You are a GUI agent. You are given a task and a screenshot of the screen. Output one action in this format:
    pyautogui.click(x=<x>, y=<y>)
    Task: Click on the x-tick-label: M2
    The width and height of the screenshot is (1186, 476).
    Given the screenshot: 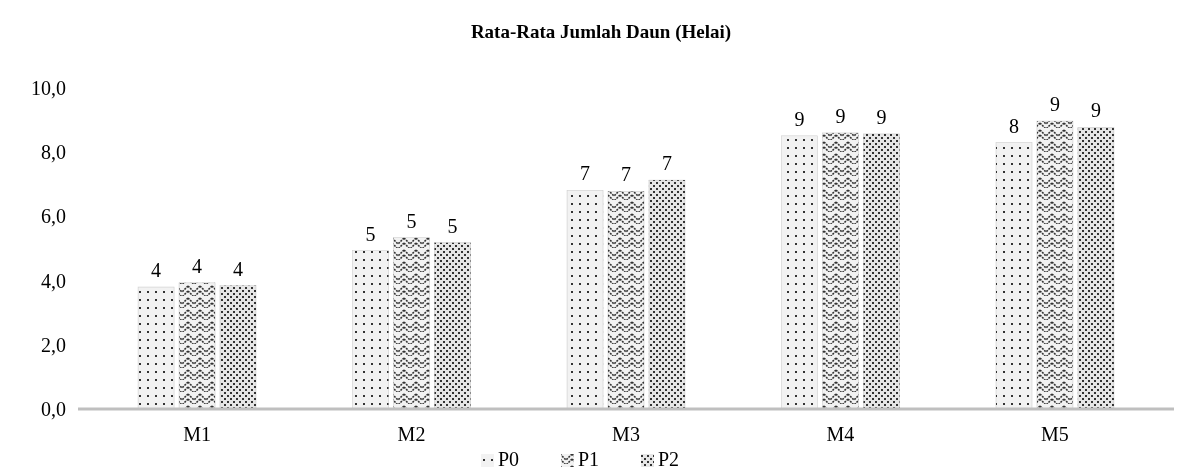 What is the action you would take?
    pyautogui.click(x=411, y=434)
    